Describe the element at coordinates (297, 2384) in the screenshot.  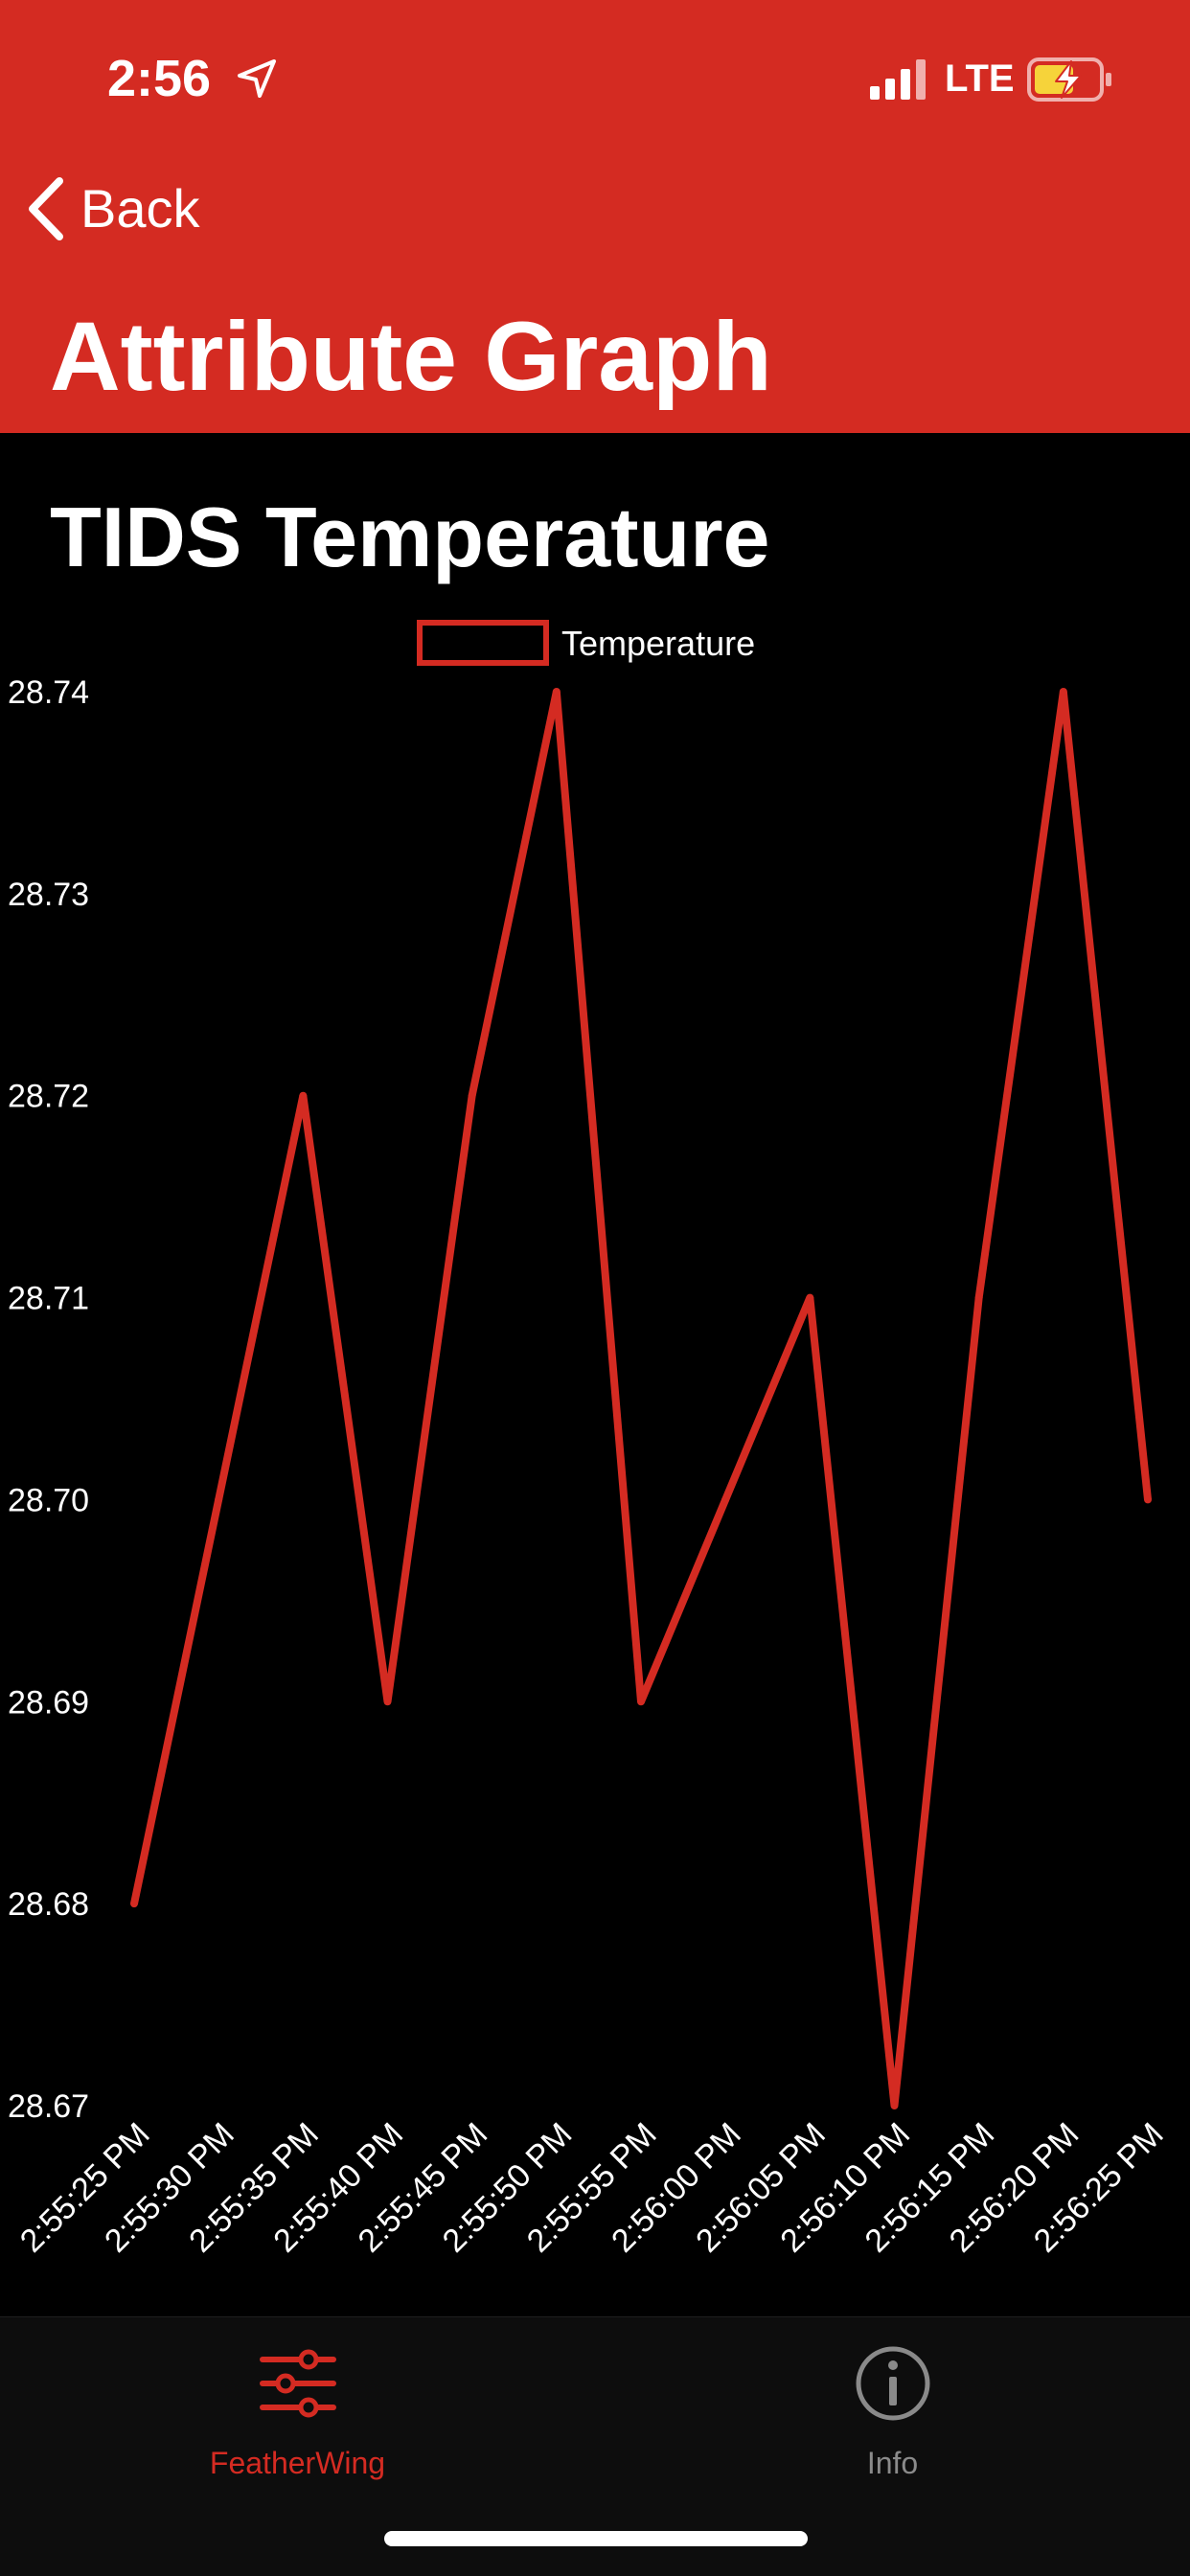
I see `sliders-icon` at that location.